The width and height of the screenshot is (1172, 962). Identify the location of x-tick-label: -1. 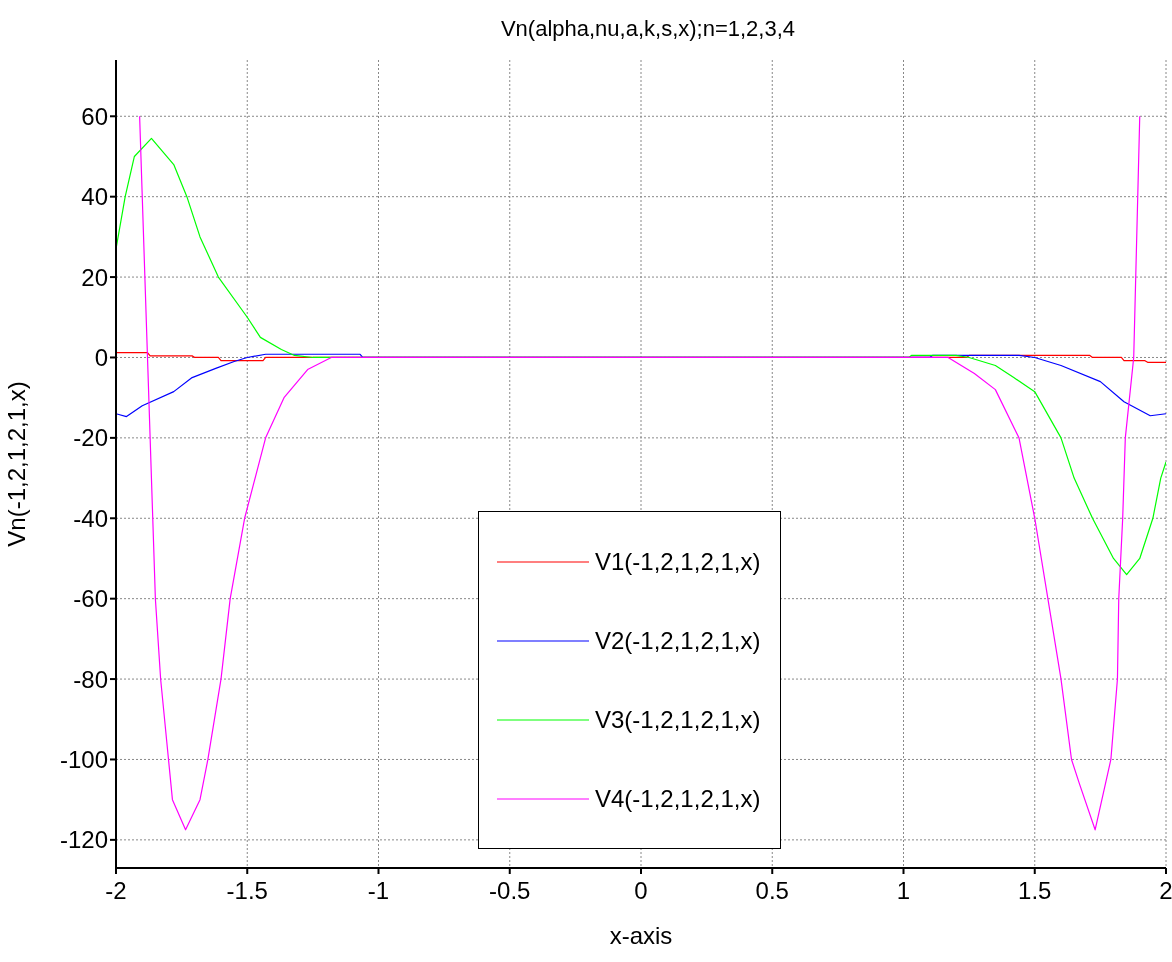
(378, 891).